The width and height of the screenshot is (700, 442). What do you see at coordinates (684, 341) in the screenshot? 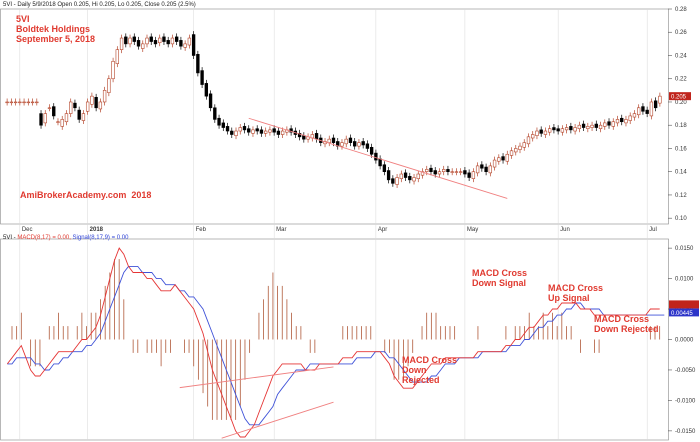
I see `macd-y-tick-label: 0.0000` at bounding box center [684, 341].